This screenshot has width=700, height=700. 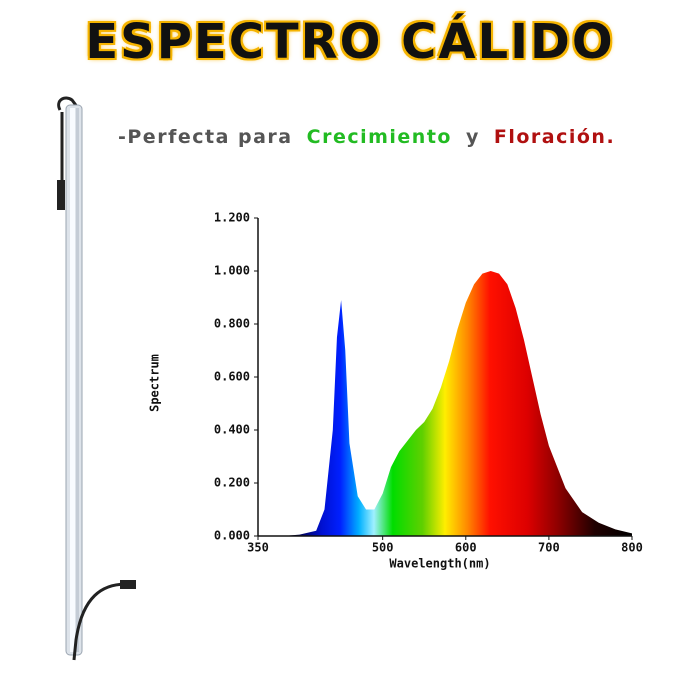 What do you see at coordinates (96, 378) in the screenshot?
I see `led-tube` at bounding box center [96, 378].